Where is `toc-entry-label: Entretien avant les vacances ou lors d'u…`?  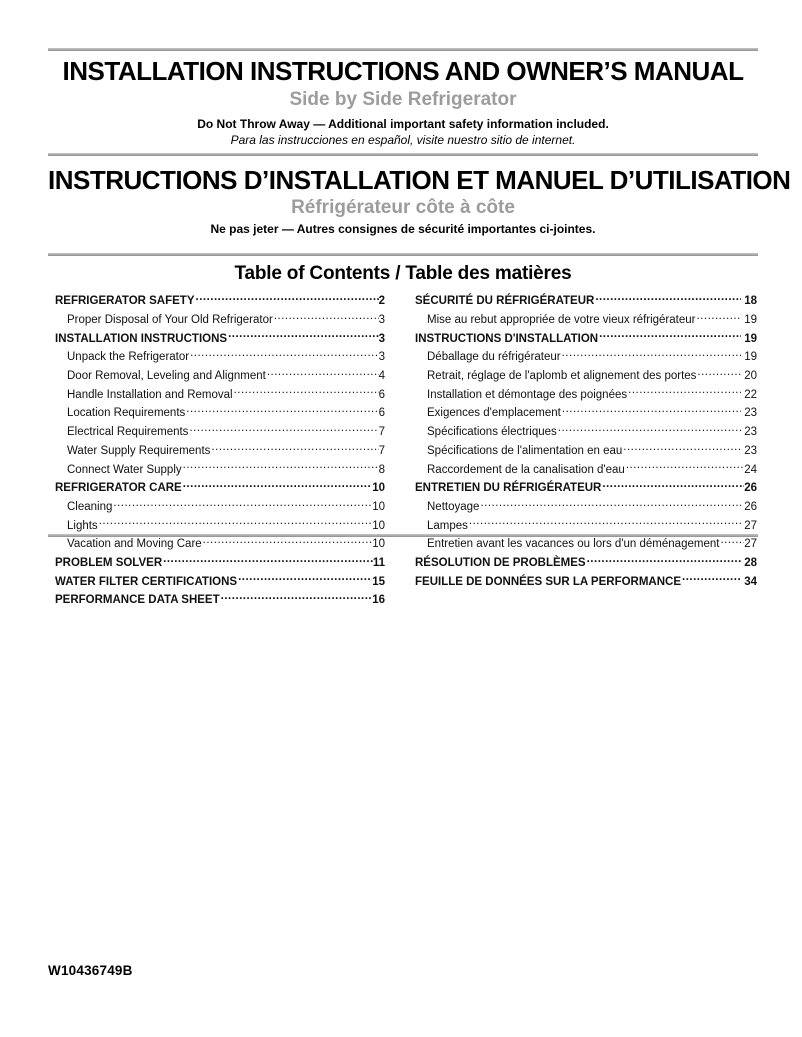 toc-entry-label: Entretien avant les vacances ou lors d'u… is located at coordinates (573, 544).